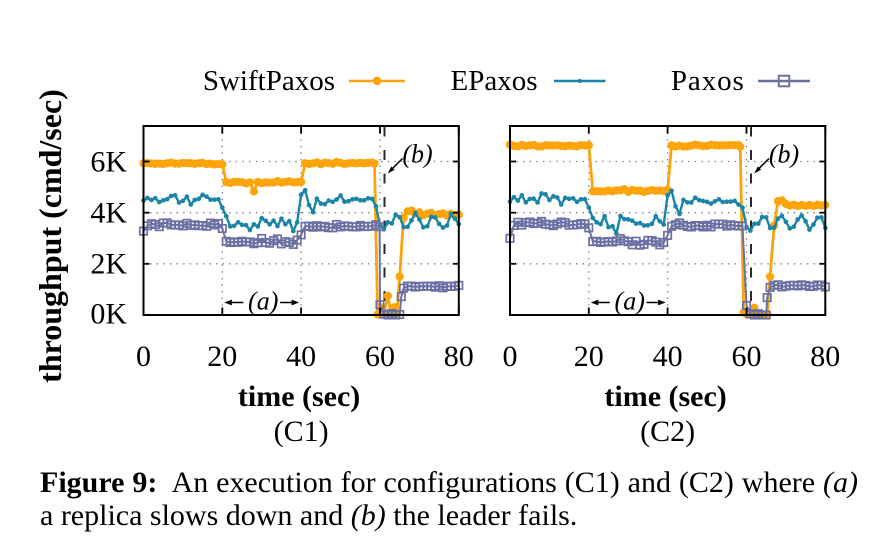 The image size is (879, 559). I want to click on svg-text: 6K, so click(108, 161).